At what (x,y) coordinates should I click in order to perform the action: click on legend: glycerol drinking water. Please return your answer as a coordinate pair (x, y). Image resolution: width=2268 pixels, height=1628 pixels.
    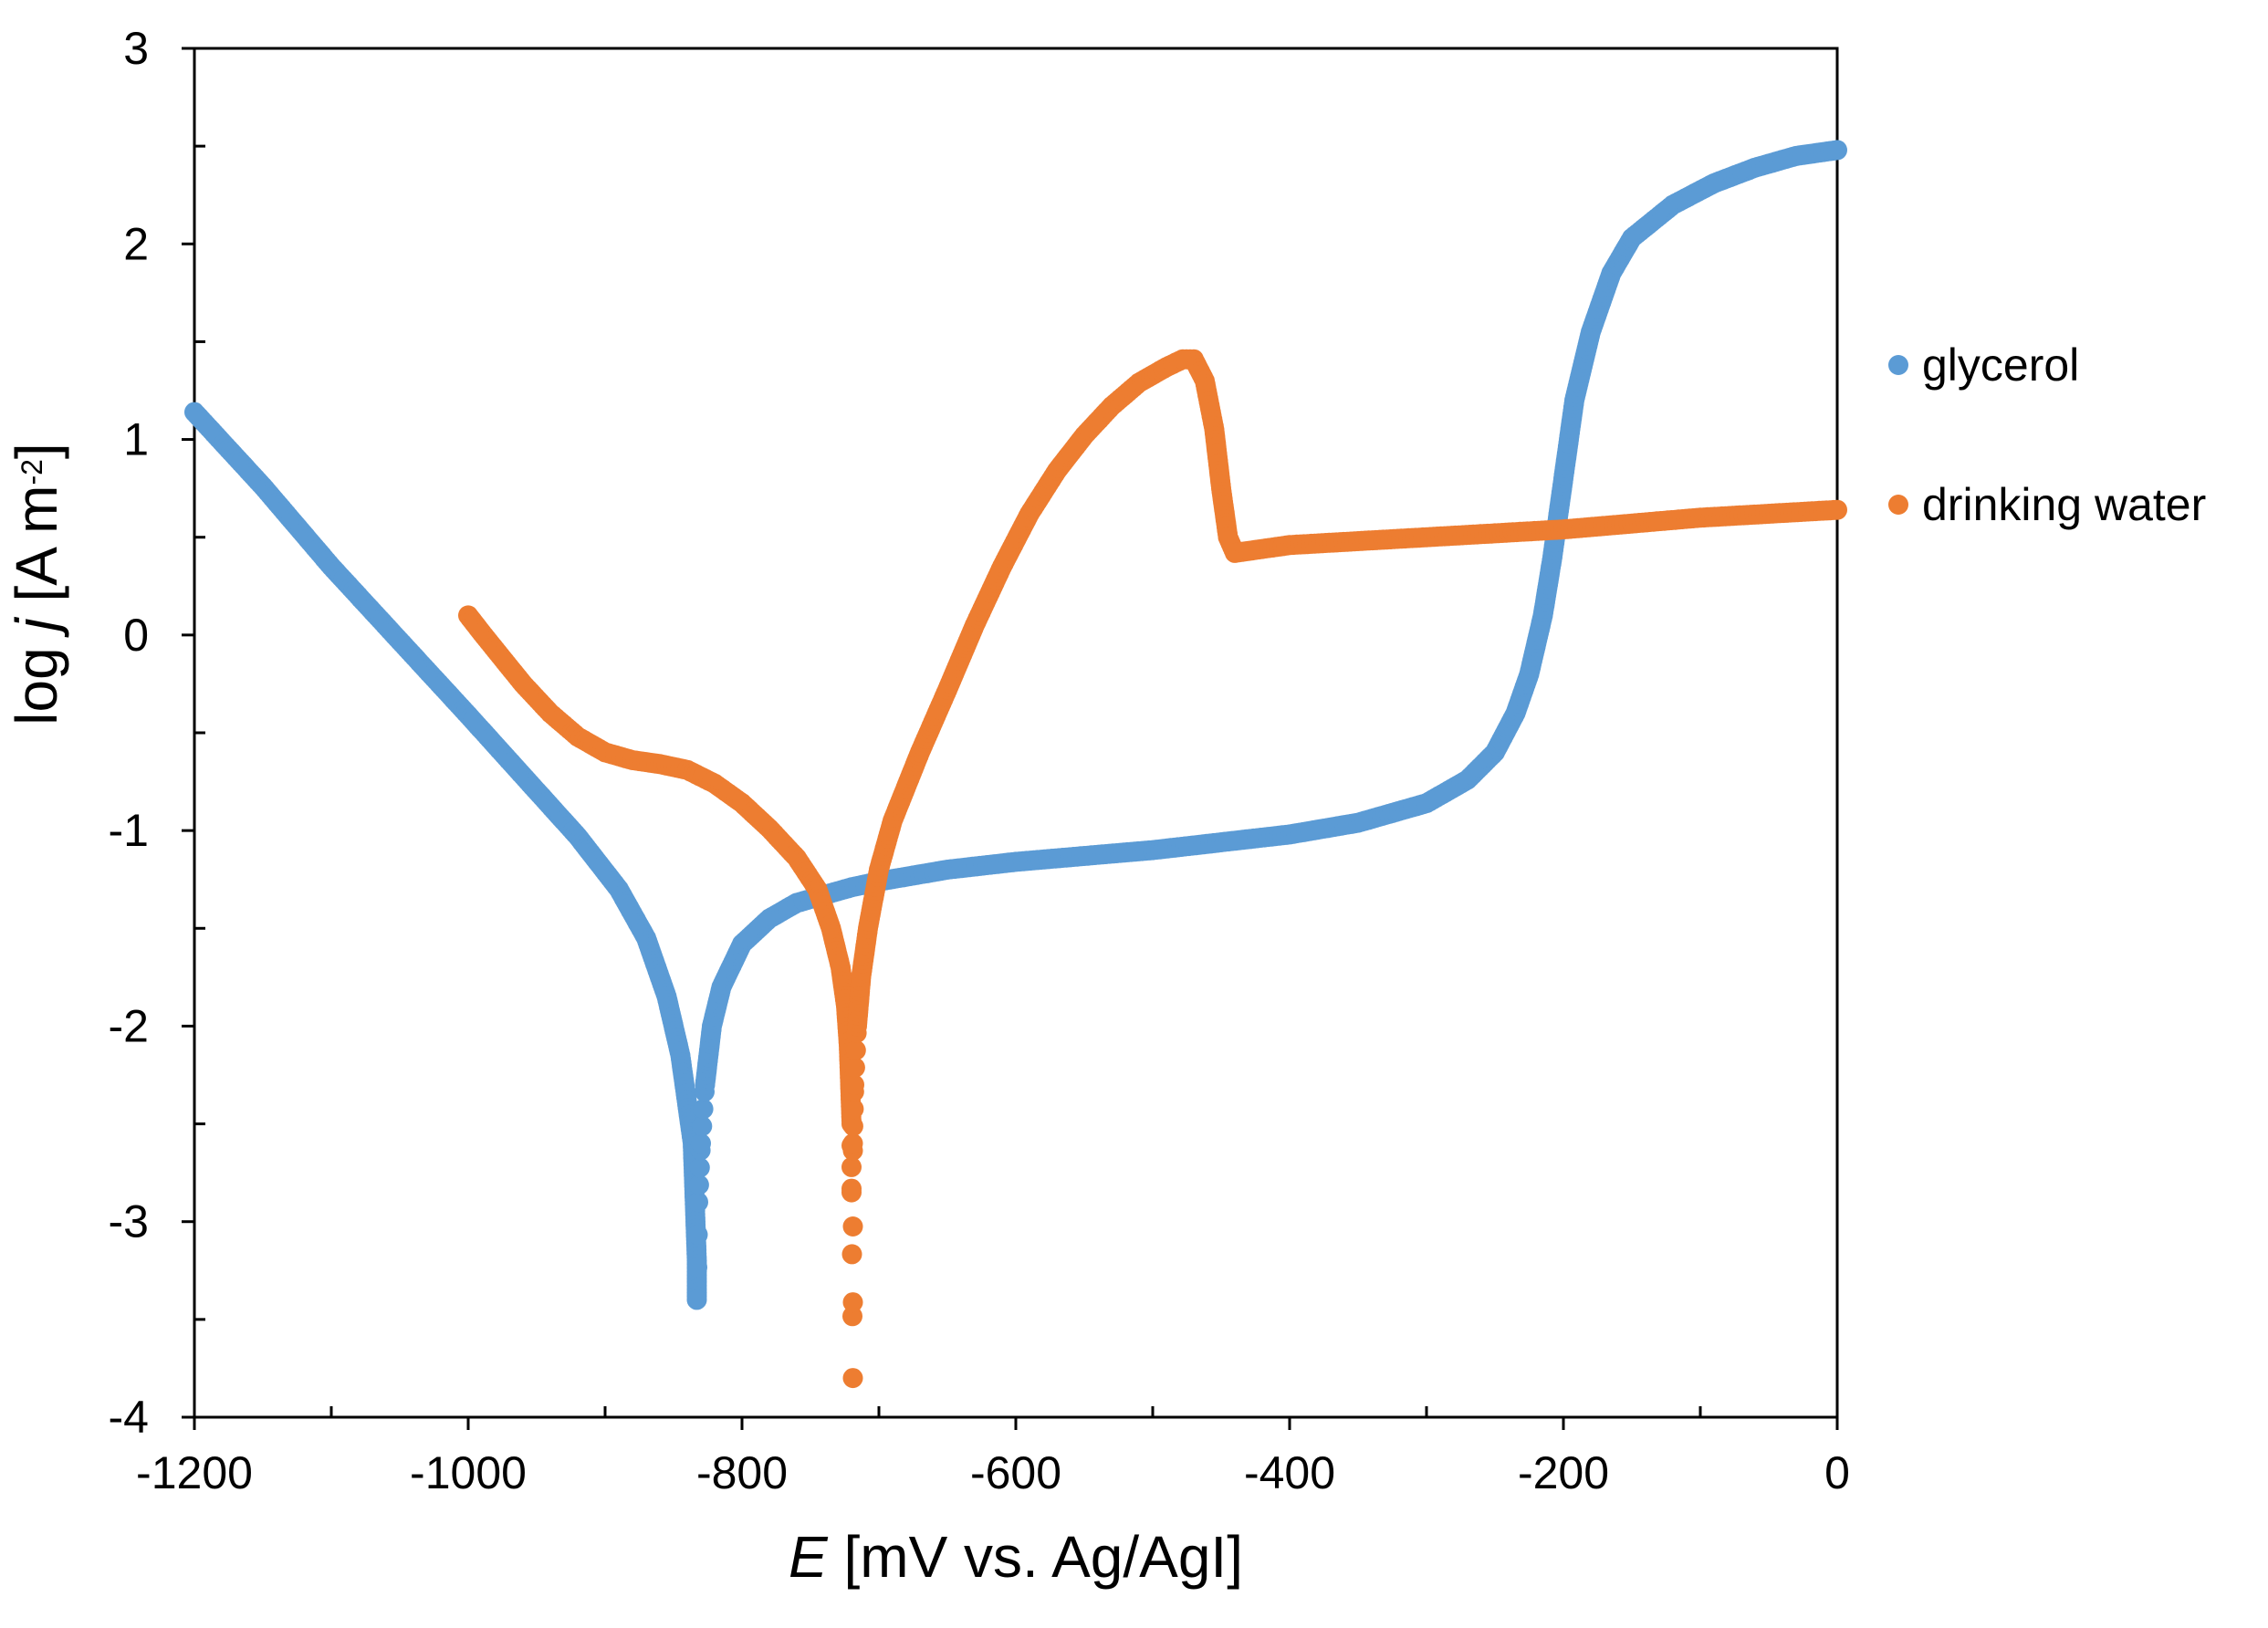
    Looking at the image, I should click on (2047, 434).